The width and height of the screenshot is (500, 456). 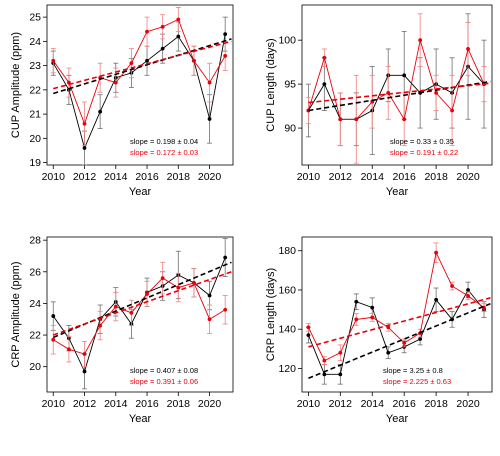 I want to click on slope-annotation: slope = 0.191 ± 0.22, so click(x=424, y=152).